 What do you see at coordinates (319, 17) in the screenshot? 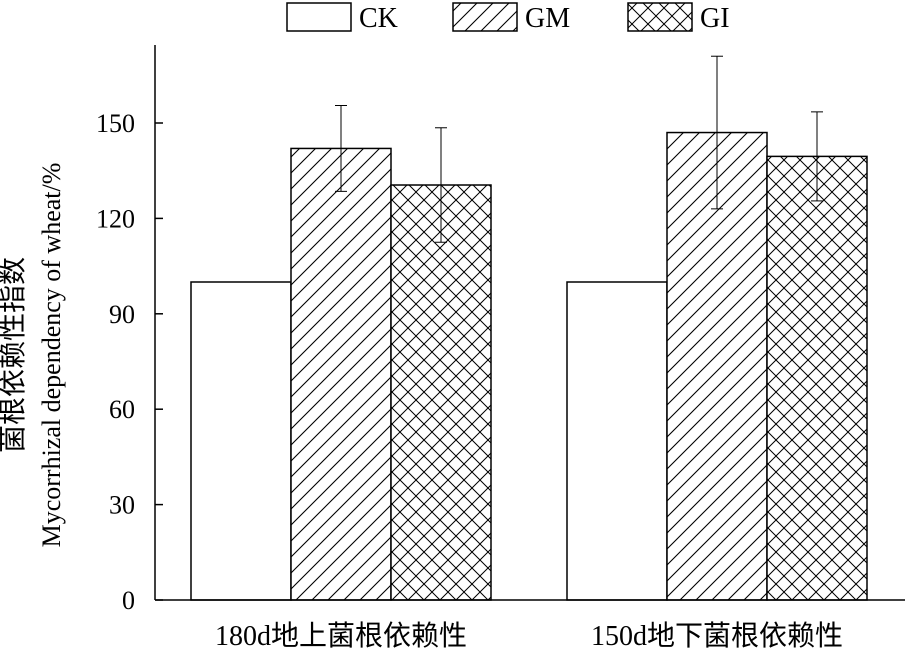
I see `legend-swatch-ck` at bounding box center [319, 17].